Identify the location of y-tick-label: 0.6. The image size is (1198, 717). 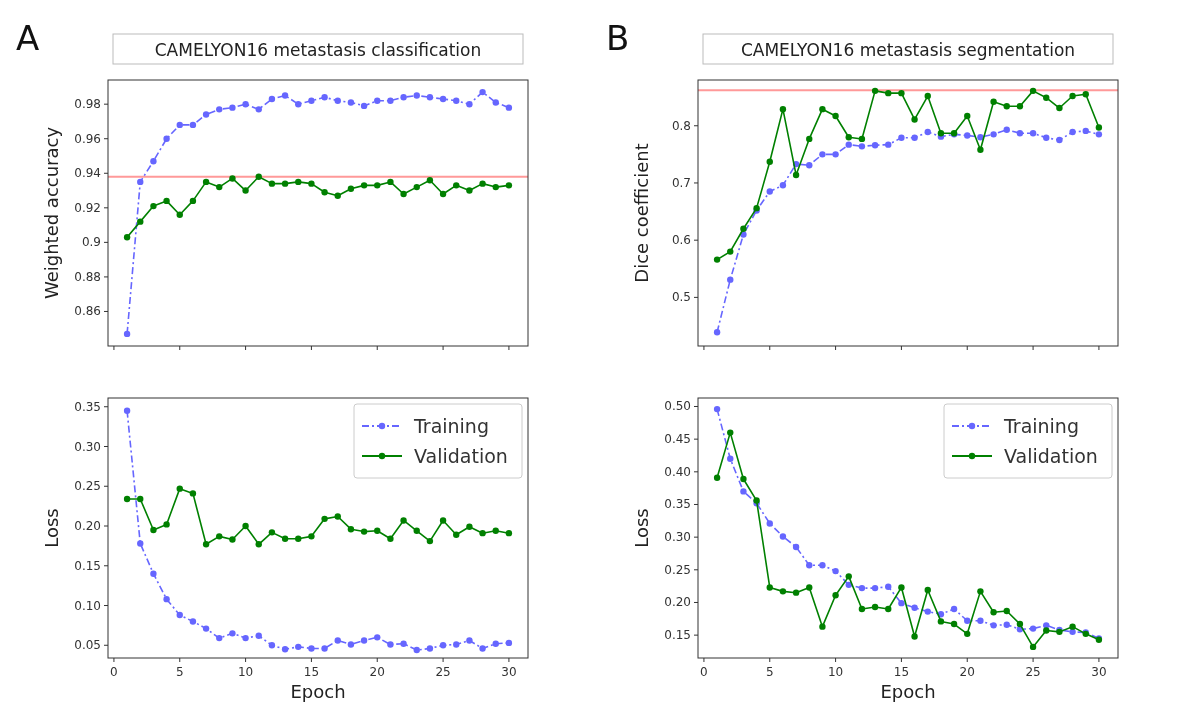
(681, 240).